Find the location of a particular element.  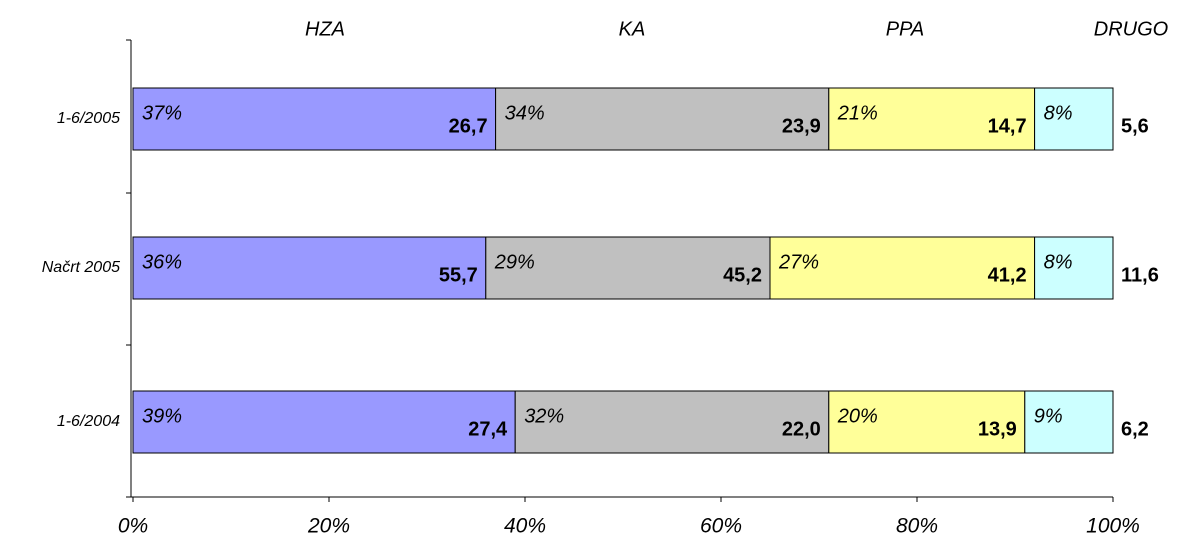

percent-label: 37% is located at coordinates (162, 113).